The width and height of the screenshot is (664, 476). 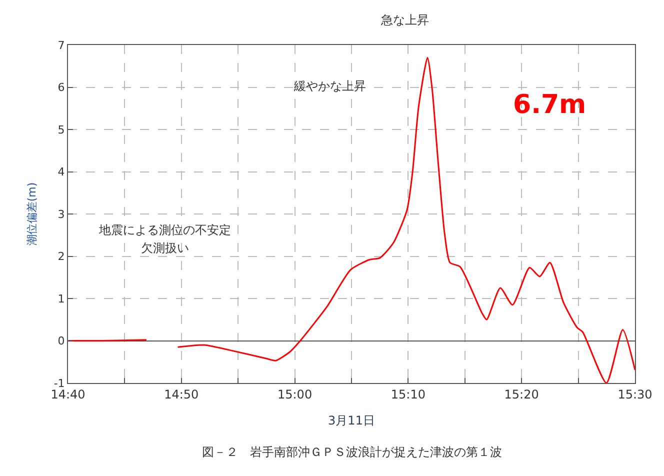 What do you see at coordinates (61, 45) in the screenshot?
I see `y-tick-label: 7` at bounding box center [61, 45].